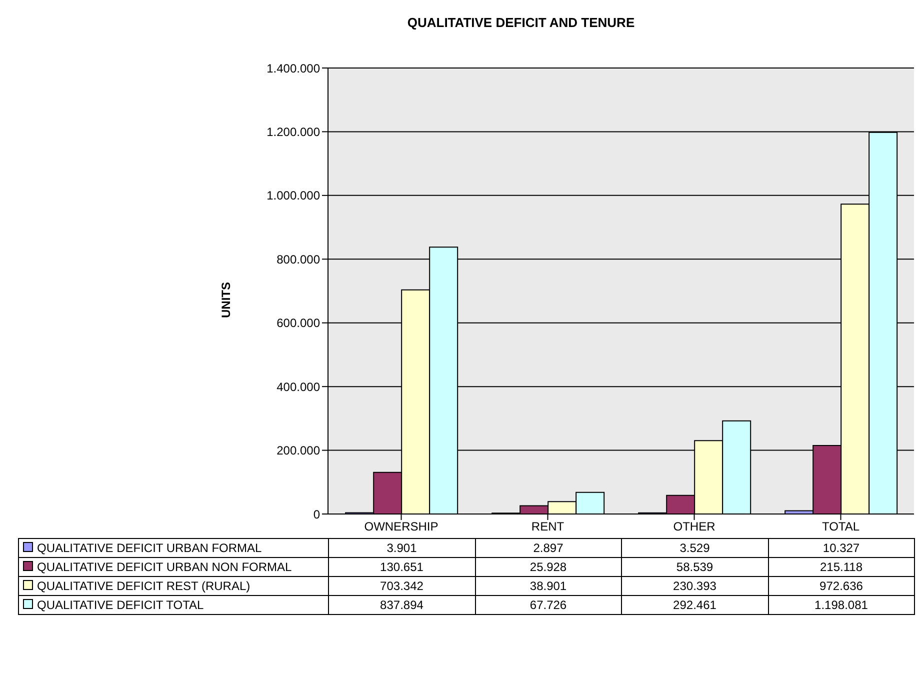 The height and width of the screenshot is (677, 922). What do you see at coordinates (401, 548) in the screenshot?
I see `data-label: 3.901` at bounding box center [401, 548].